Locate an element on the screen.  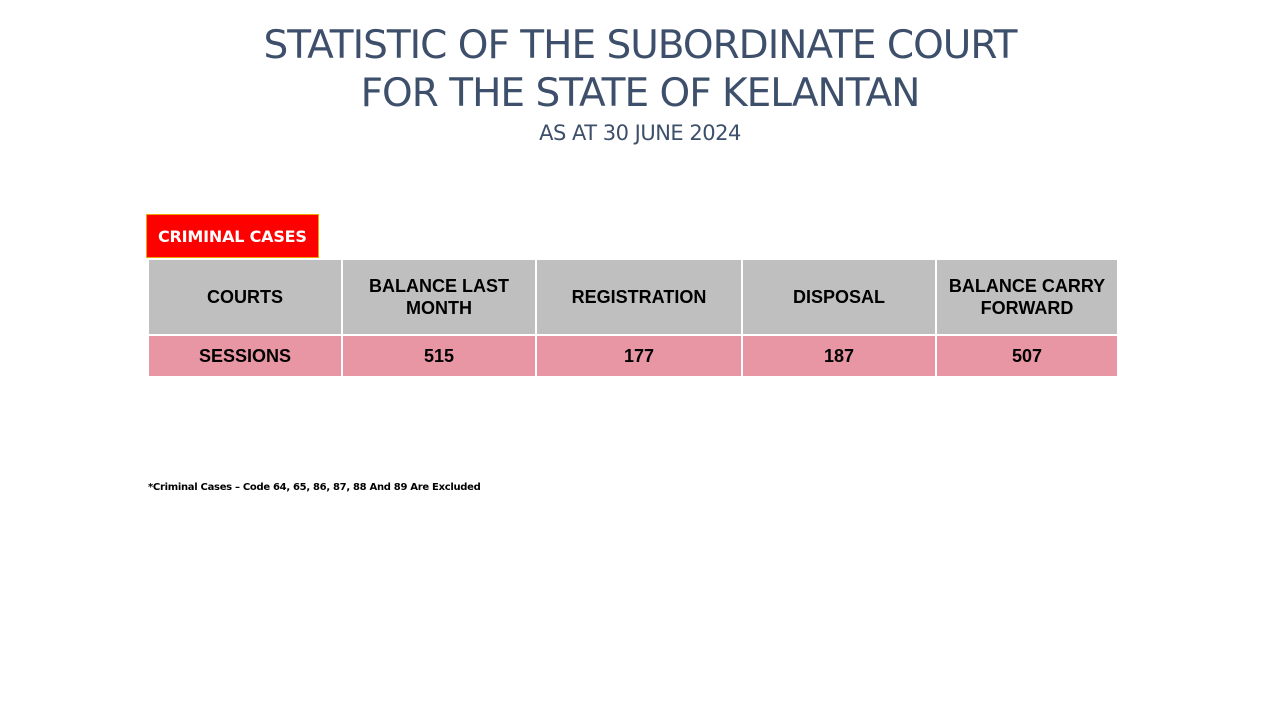
column-header-balance-carry-forward: BALANCE CARRY FORWARD is located at coordinates (1027, 297).